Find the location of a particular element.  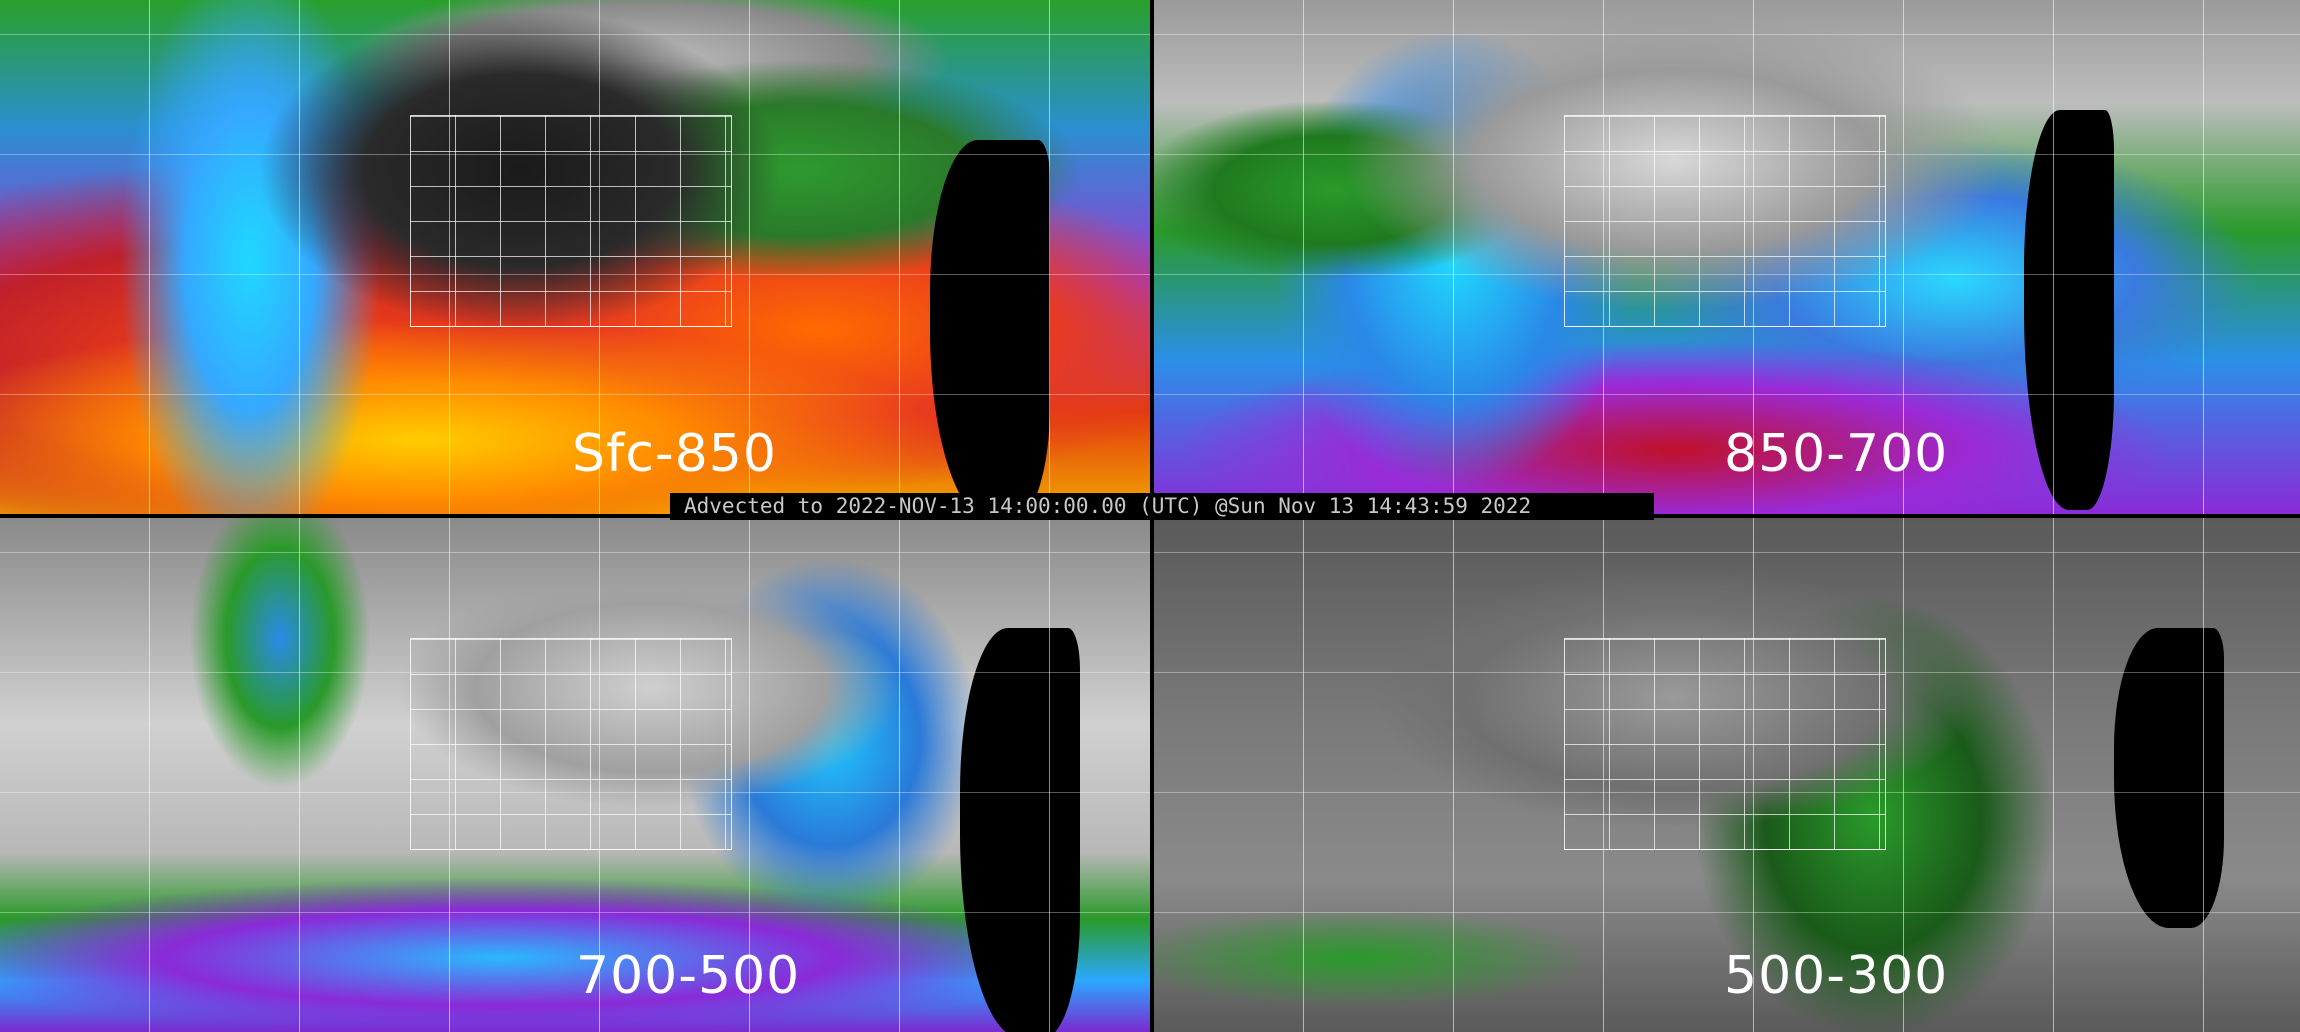

layer-label: 500-300 is located at coordinates (1836, 976).